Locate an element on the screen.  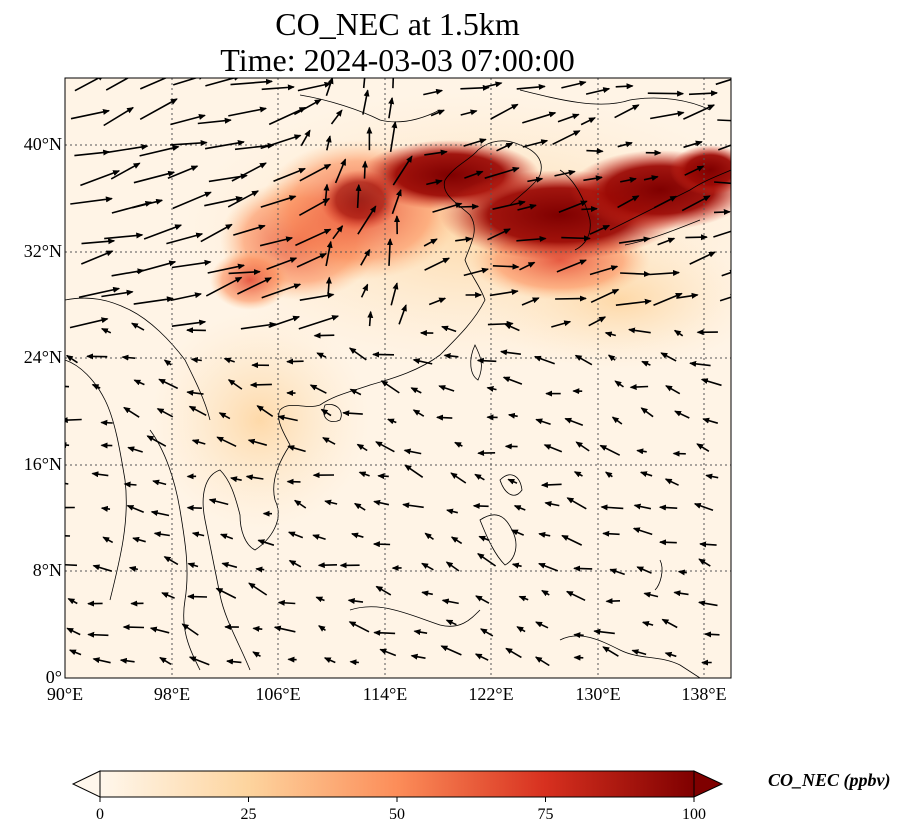
map-title-line1: CO_NEC at 1.5km is located at coordinates (397, 24).